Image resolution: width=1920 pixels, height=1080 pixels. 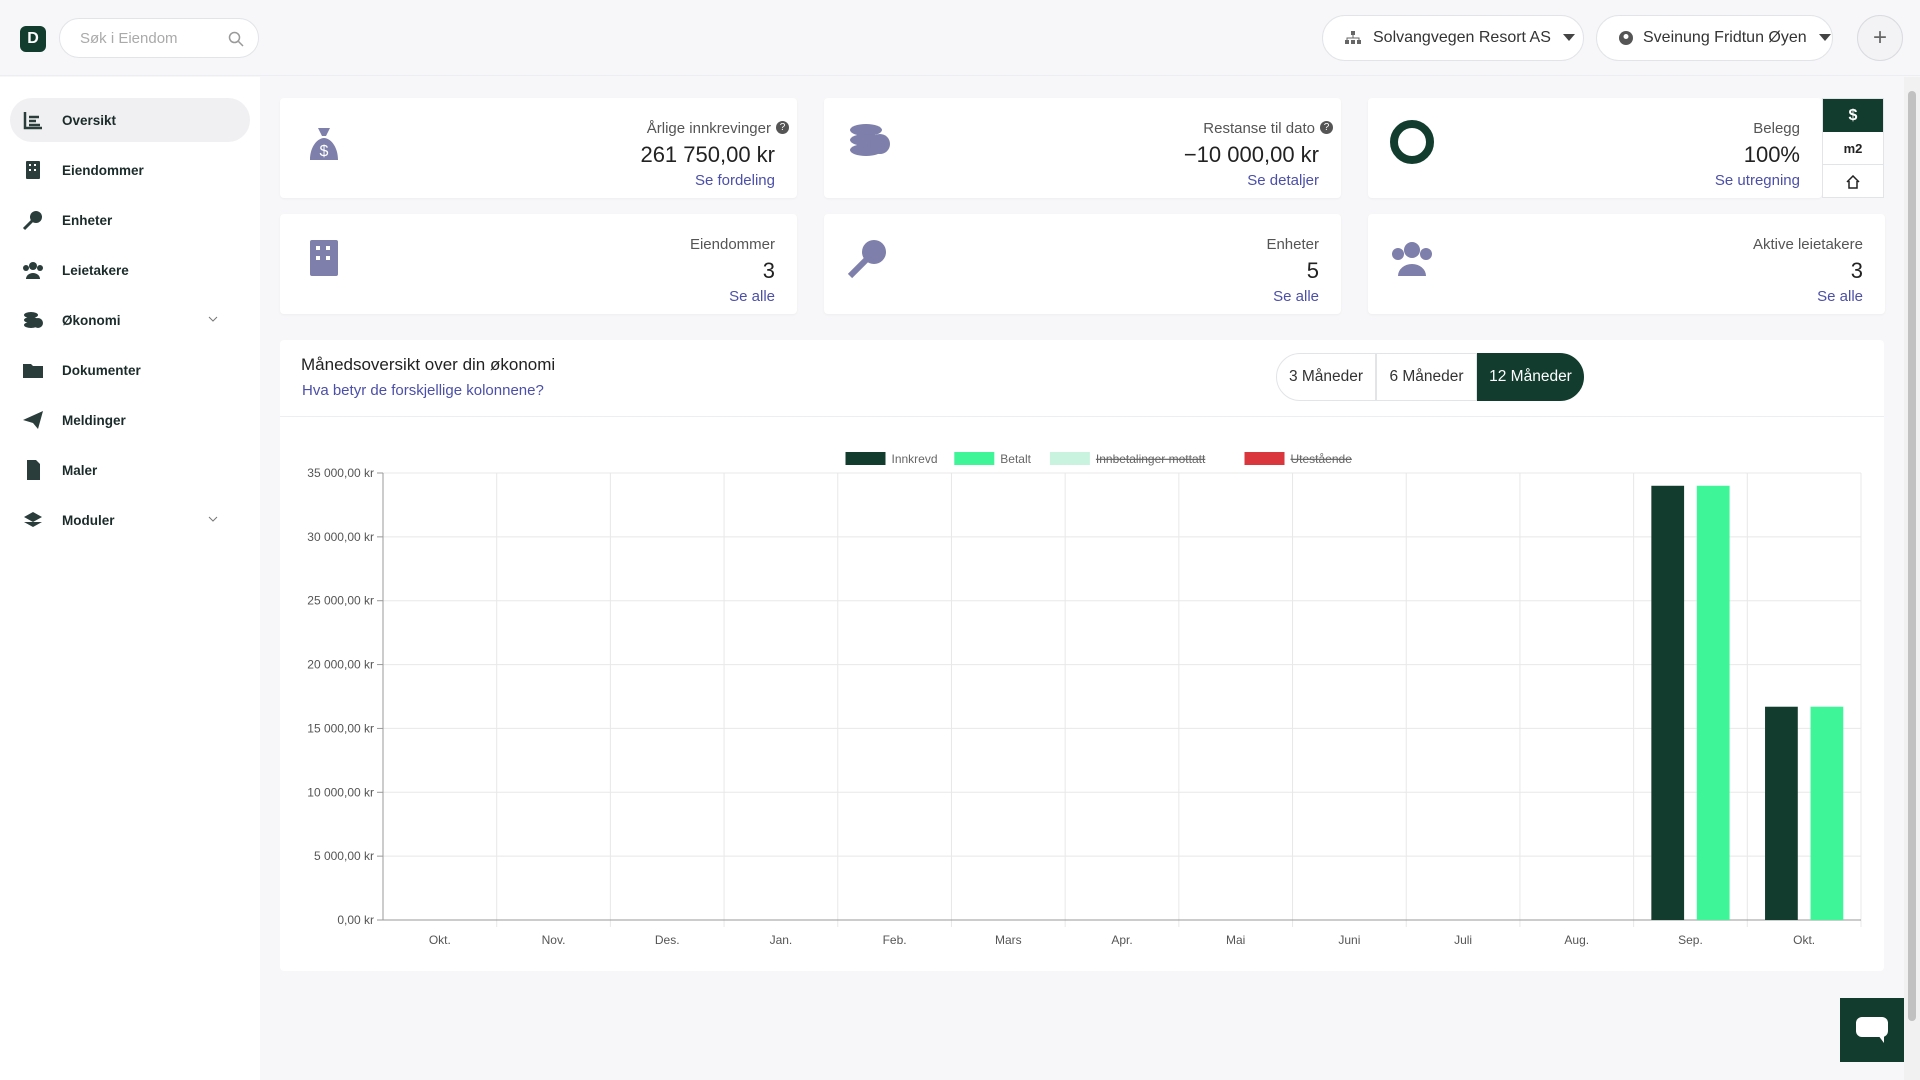 I want to click on nav-item: Moduler, so click(x=130, y=520).